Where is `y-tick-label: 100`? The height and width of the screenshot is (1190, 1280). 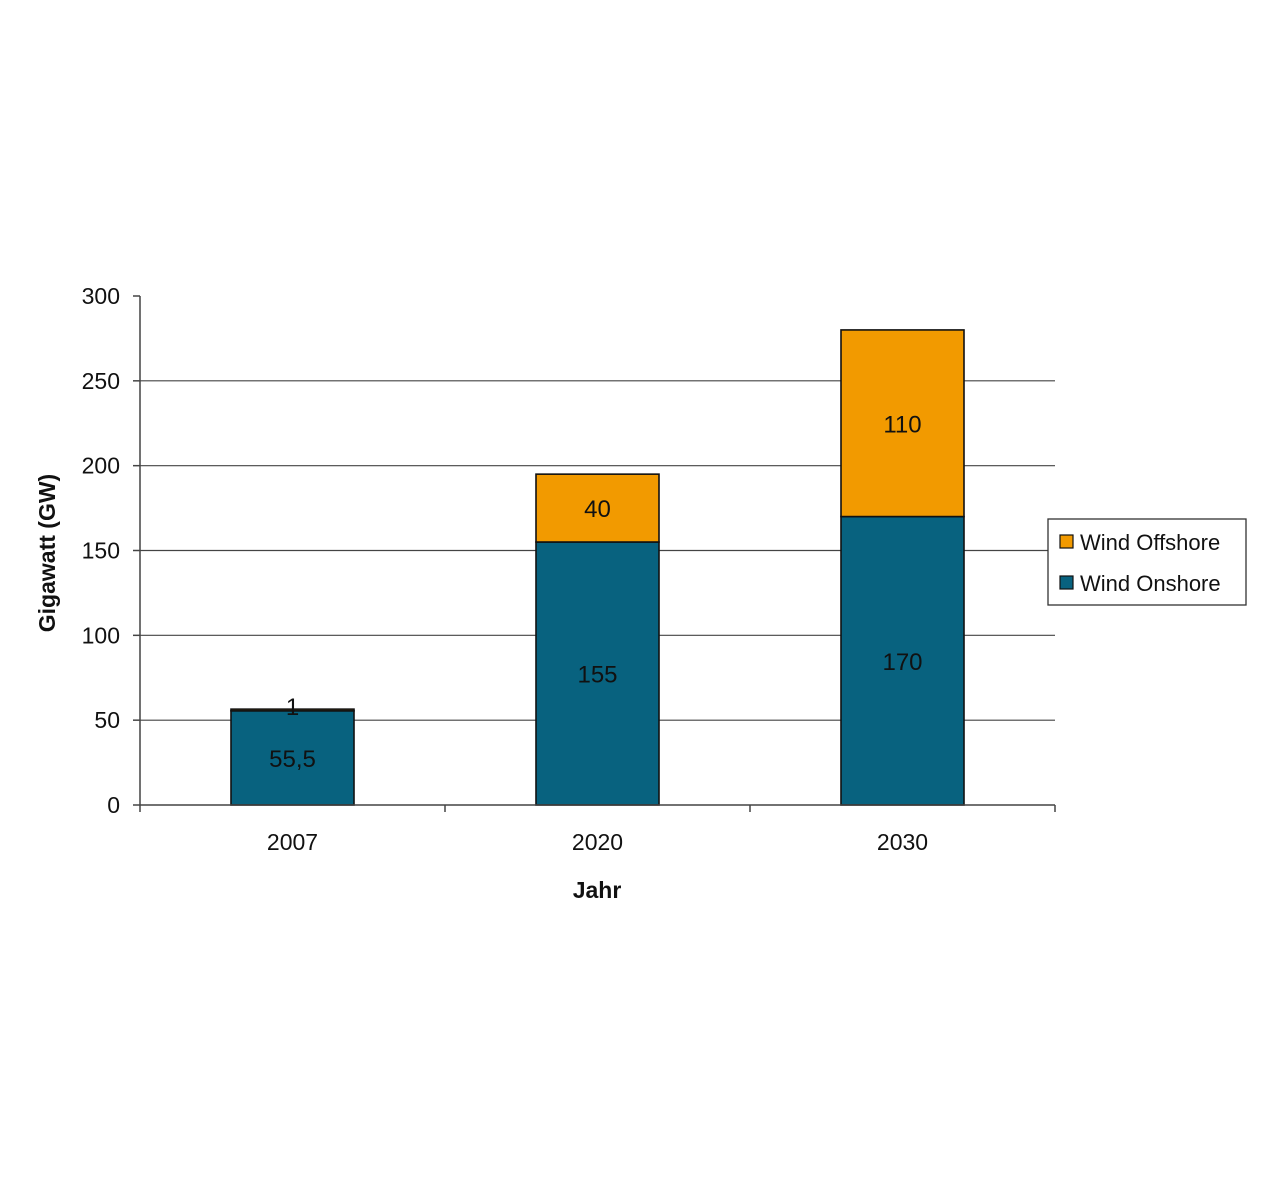
y-tick-label: 100 is located at coordinates (101, 635).